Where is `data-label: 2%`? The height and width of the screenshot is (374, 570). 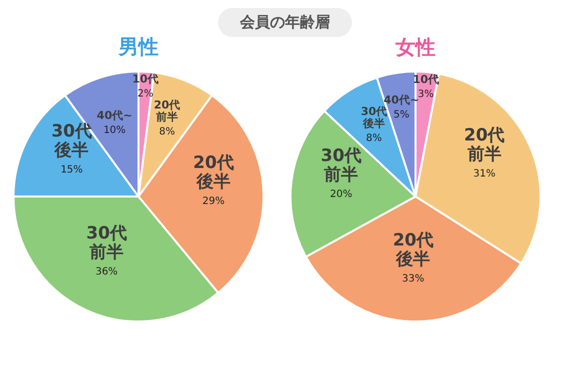
data-label: 2% is located at coordinates (145, 94).